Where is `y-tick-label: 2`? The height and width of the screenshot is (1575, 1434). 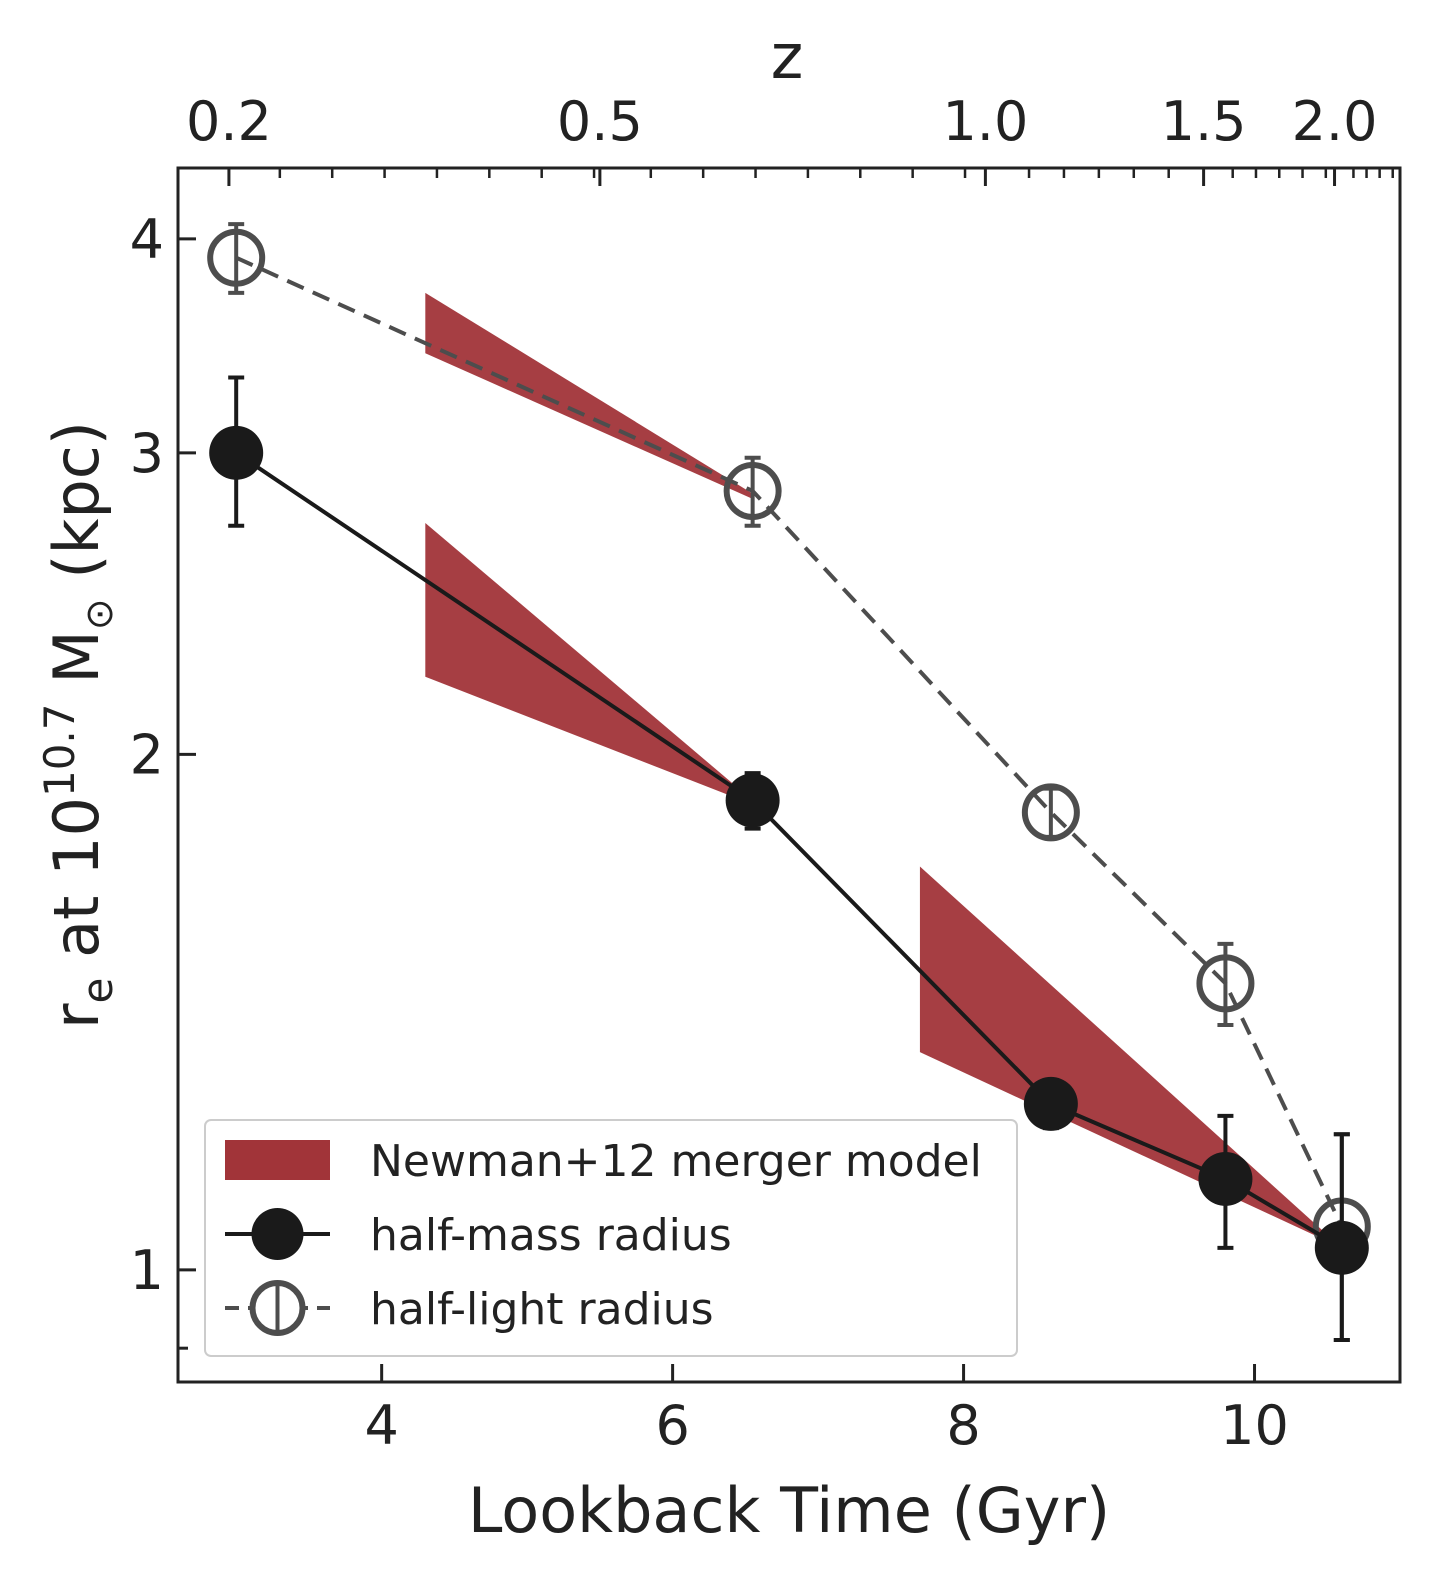
y-tick-label: 2 is located at coordinates (147, 754).